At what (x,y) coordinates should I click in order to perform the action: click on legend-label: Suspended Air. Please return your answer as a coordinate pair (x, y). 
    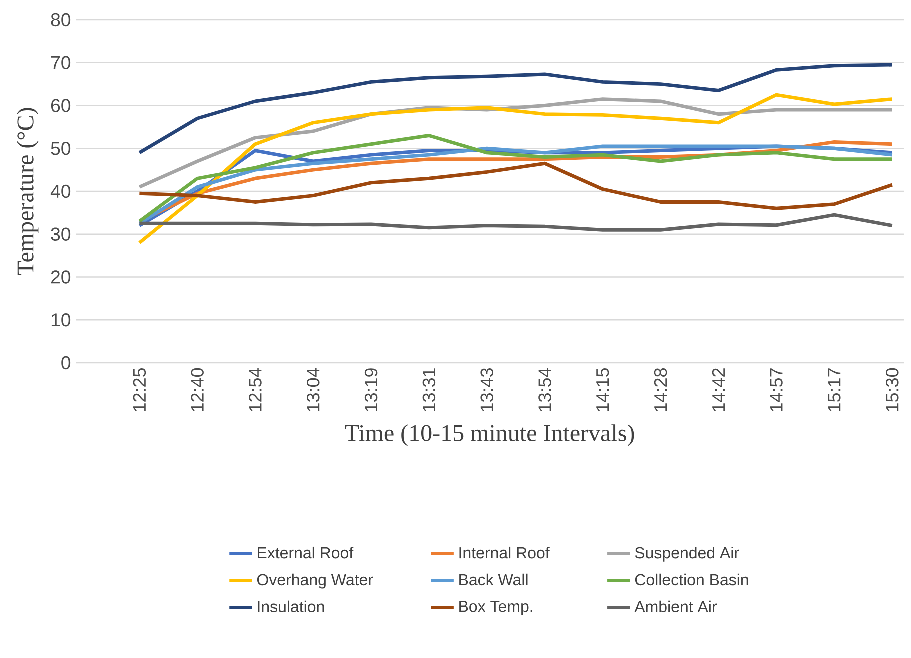
    Looking at the image, I should click on (687, 554).